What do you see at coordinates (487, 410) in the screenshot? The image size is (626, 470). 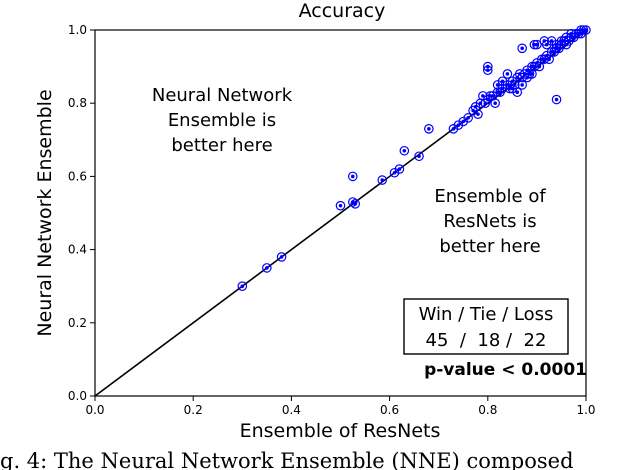 I see `x-tick-label: 0.8` at bounding box center [487, 410].